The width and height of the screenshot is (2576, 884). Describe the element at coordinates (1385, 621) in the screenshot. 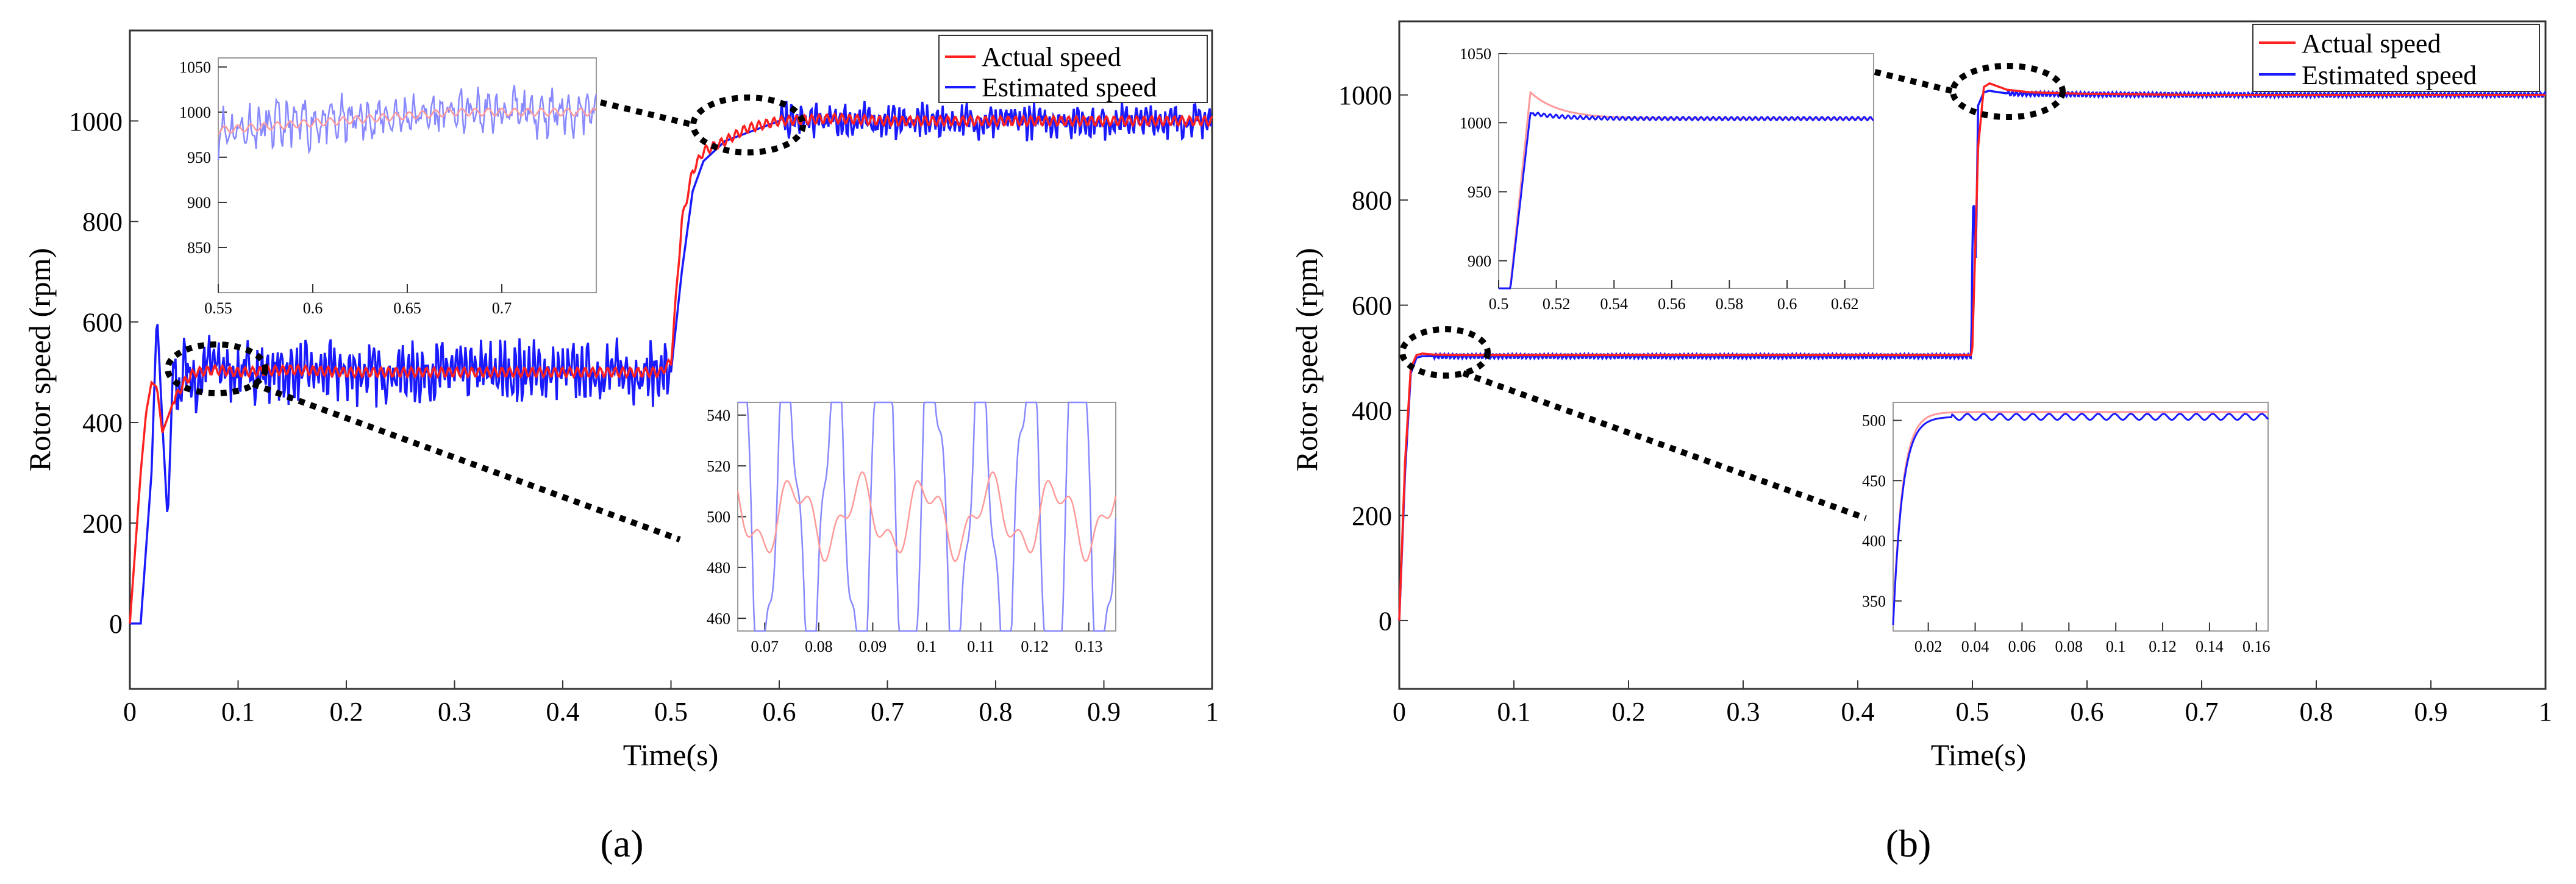

I see `panel-b-ytick-label: 0` at that location.